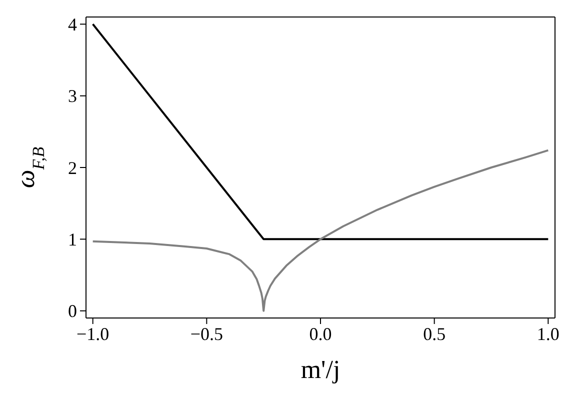  What do you see at coordinates (72, 311) in the screenshot?
I see `y-tick-label: 0` at bounding box center [72, 311].